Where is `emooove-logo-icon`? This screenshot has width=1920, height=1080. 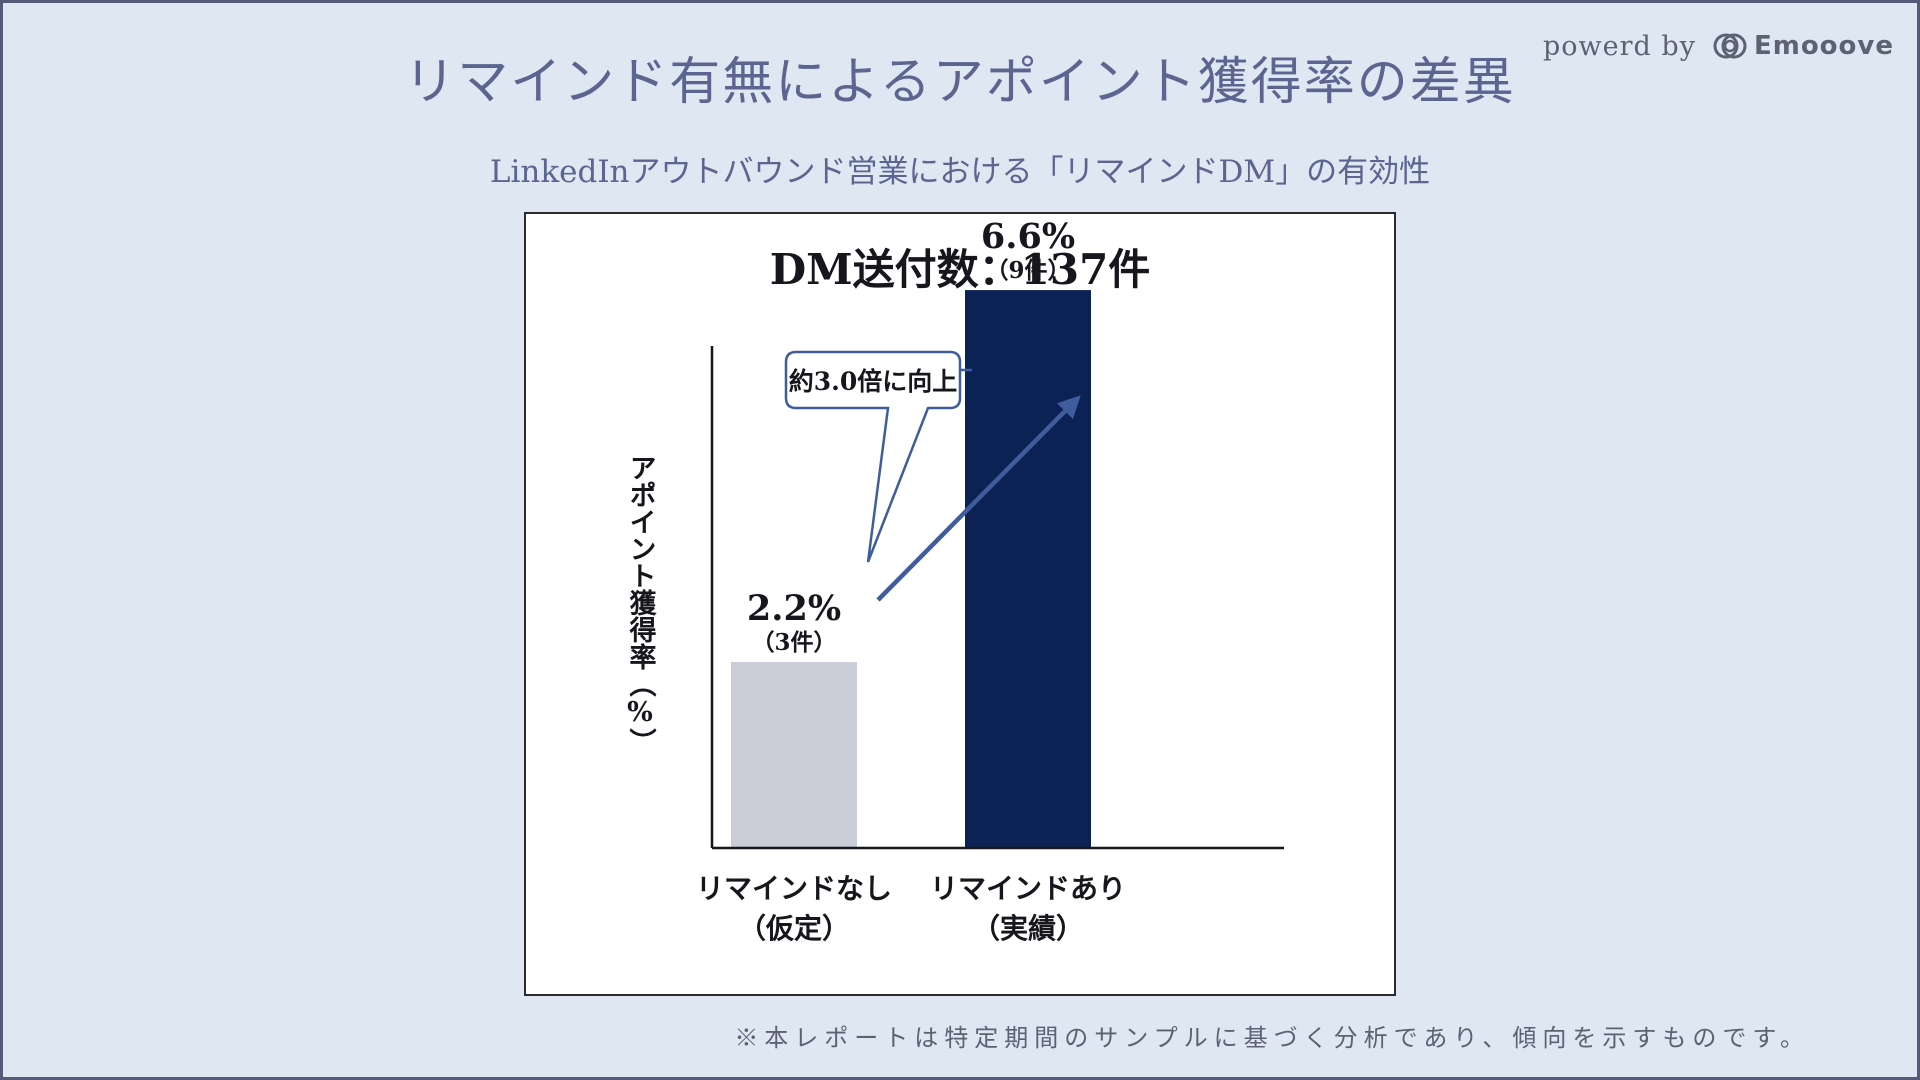 emooove-logo-icon is located at coordinates (1730, 46).